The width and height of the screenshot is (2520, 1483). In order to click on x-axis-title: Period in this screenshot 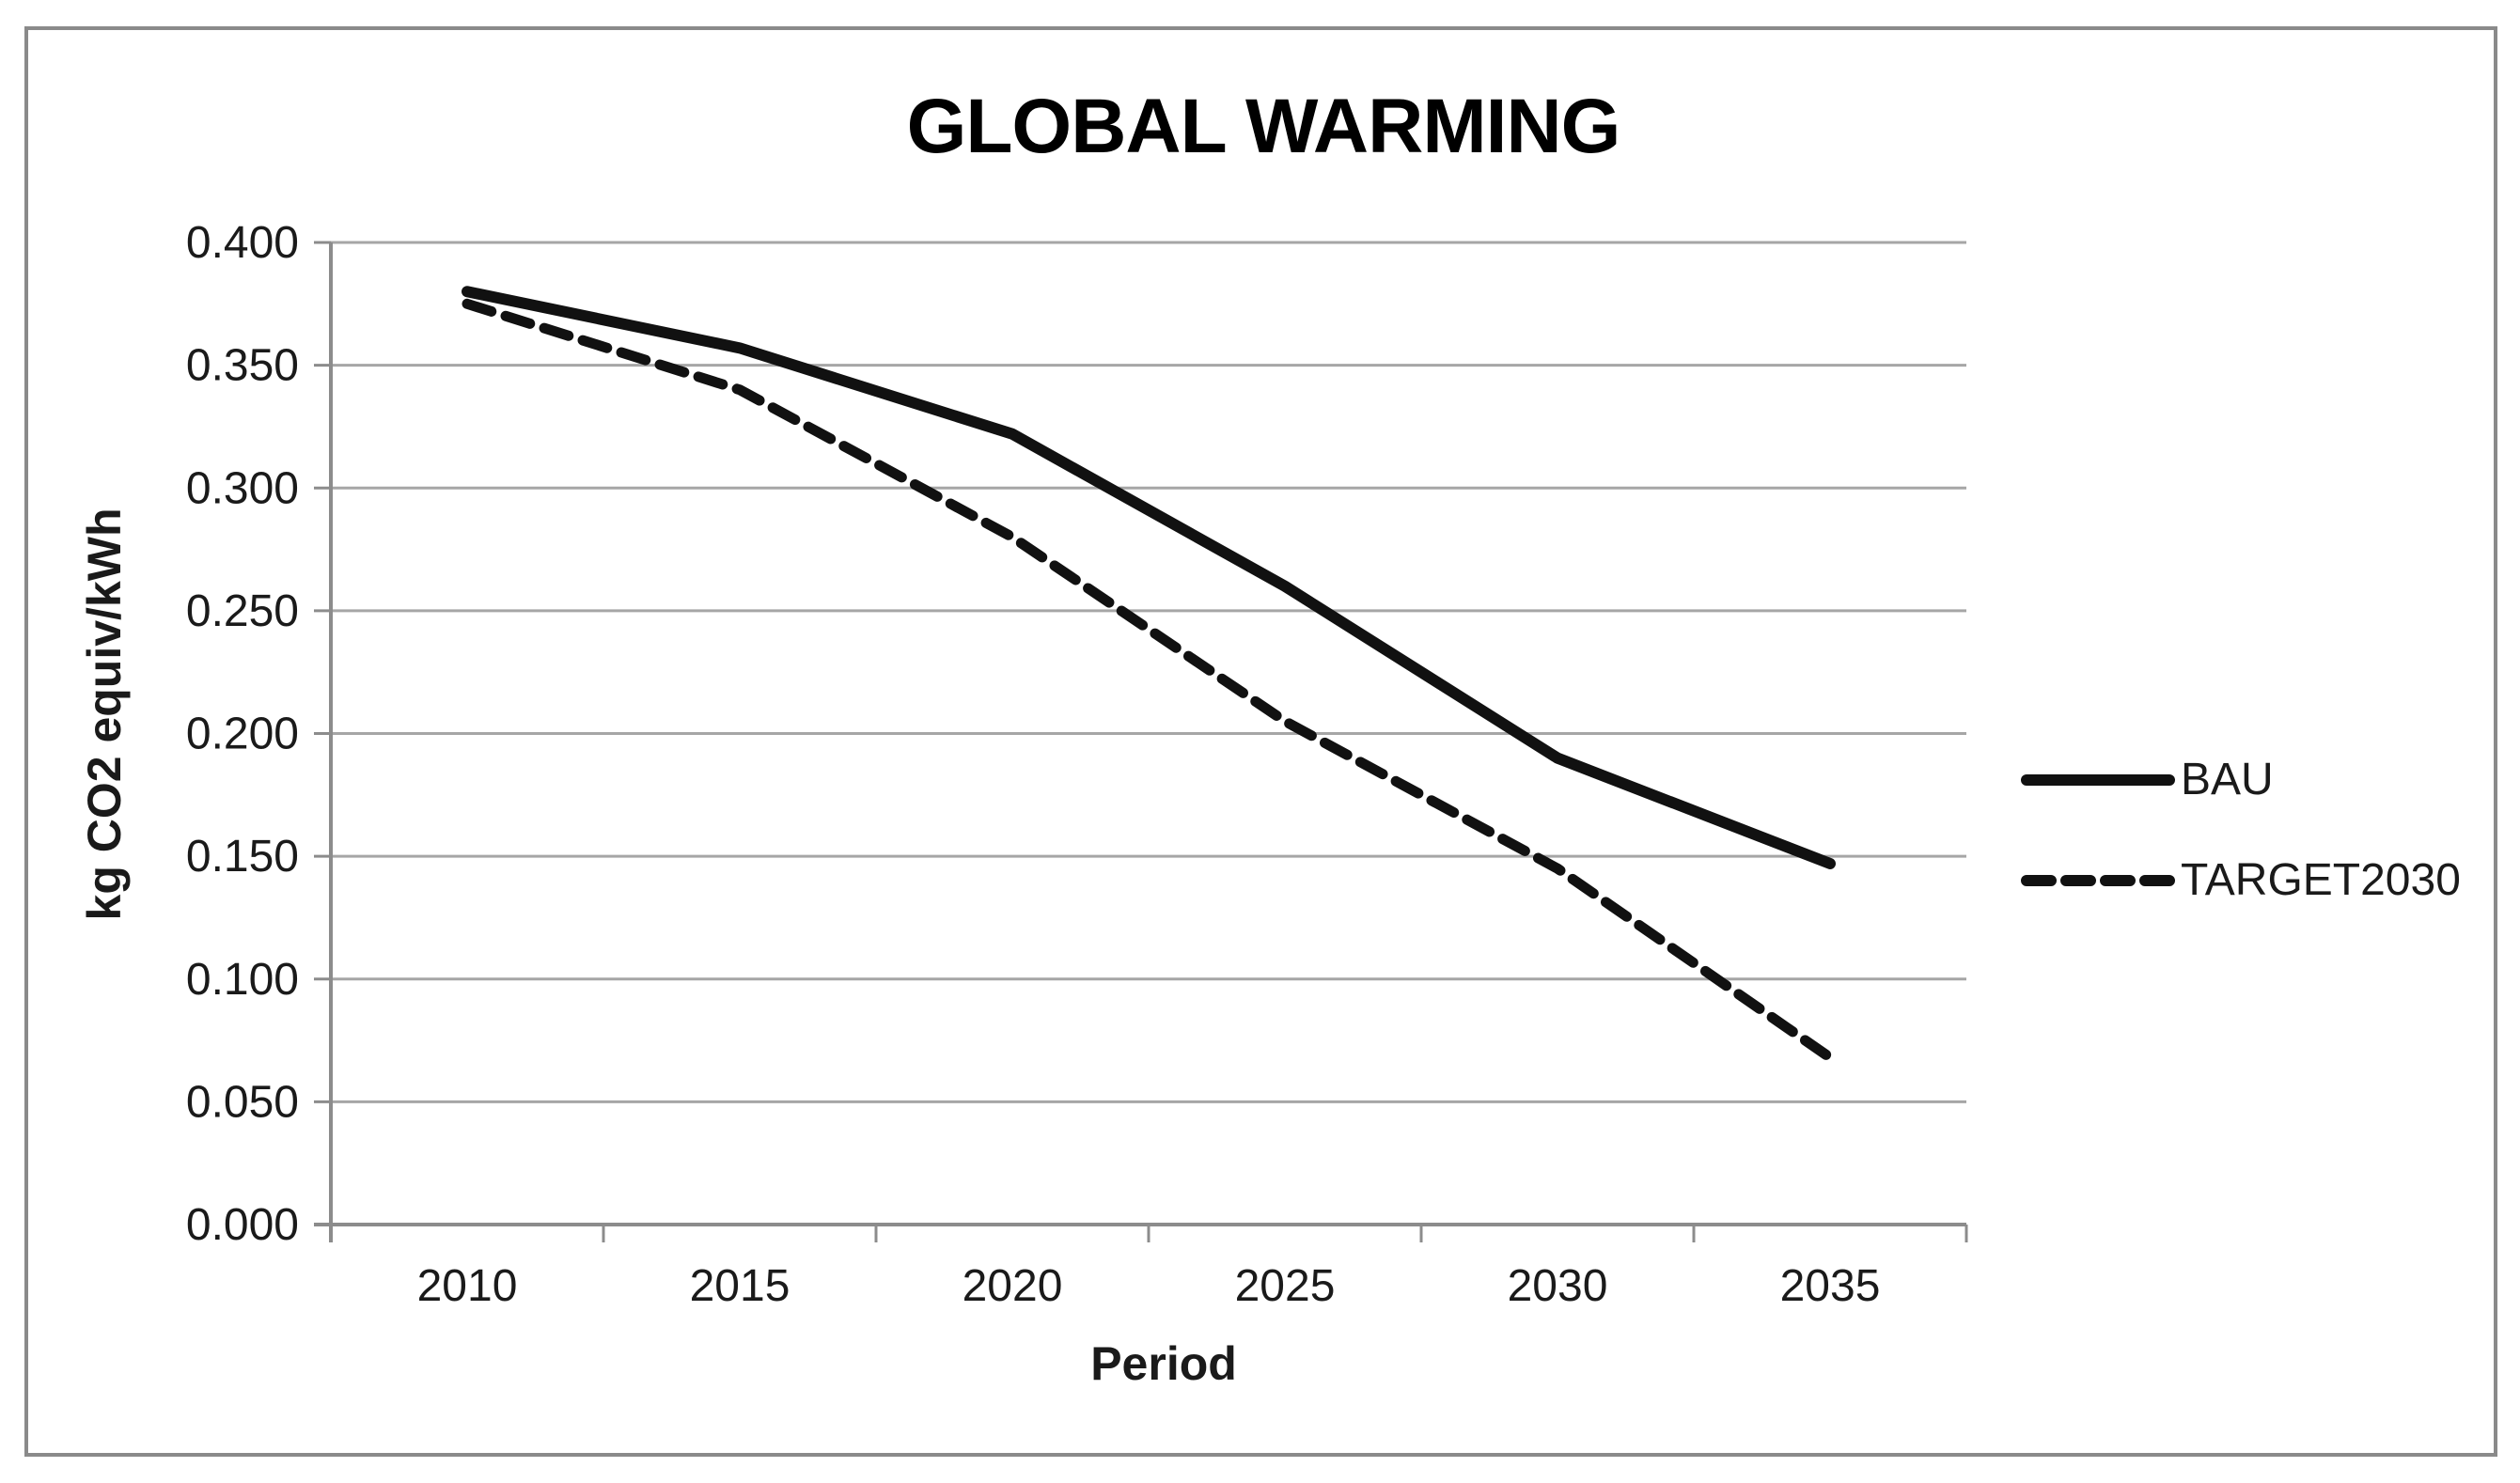, I will do `click(1163, 1363)`.